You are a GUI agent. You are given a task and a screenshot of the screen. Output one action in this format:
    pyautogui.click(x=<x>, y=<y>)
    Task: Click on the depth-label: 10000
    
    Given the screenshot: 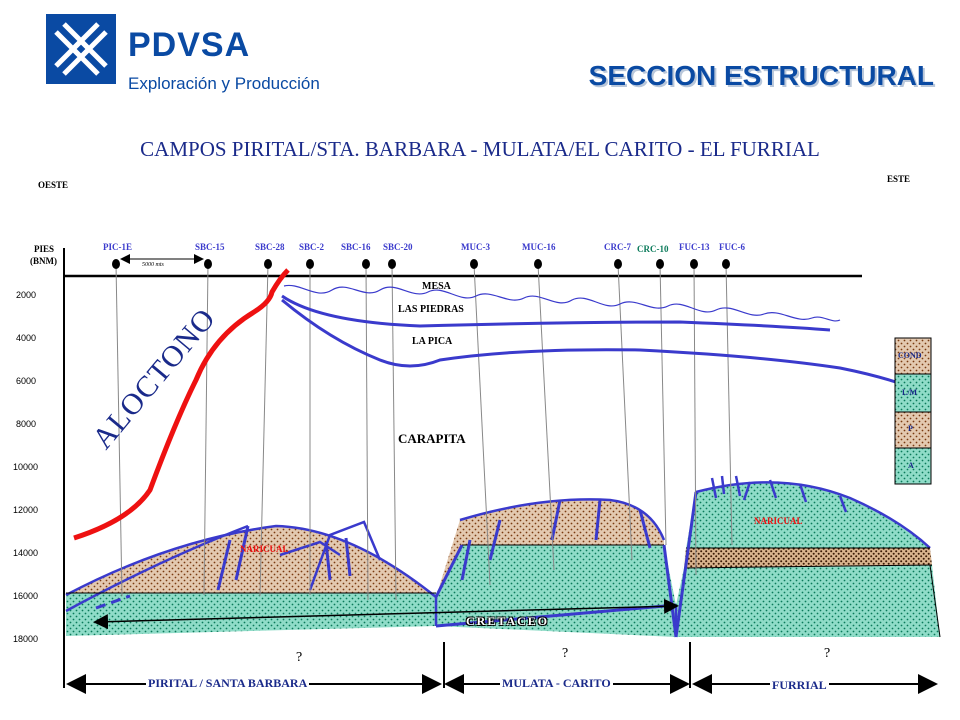 What is the action you would take?
    pyautogui.click(x=26, y=467)
    